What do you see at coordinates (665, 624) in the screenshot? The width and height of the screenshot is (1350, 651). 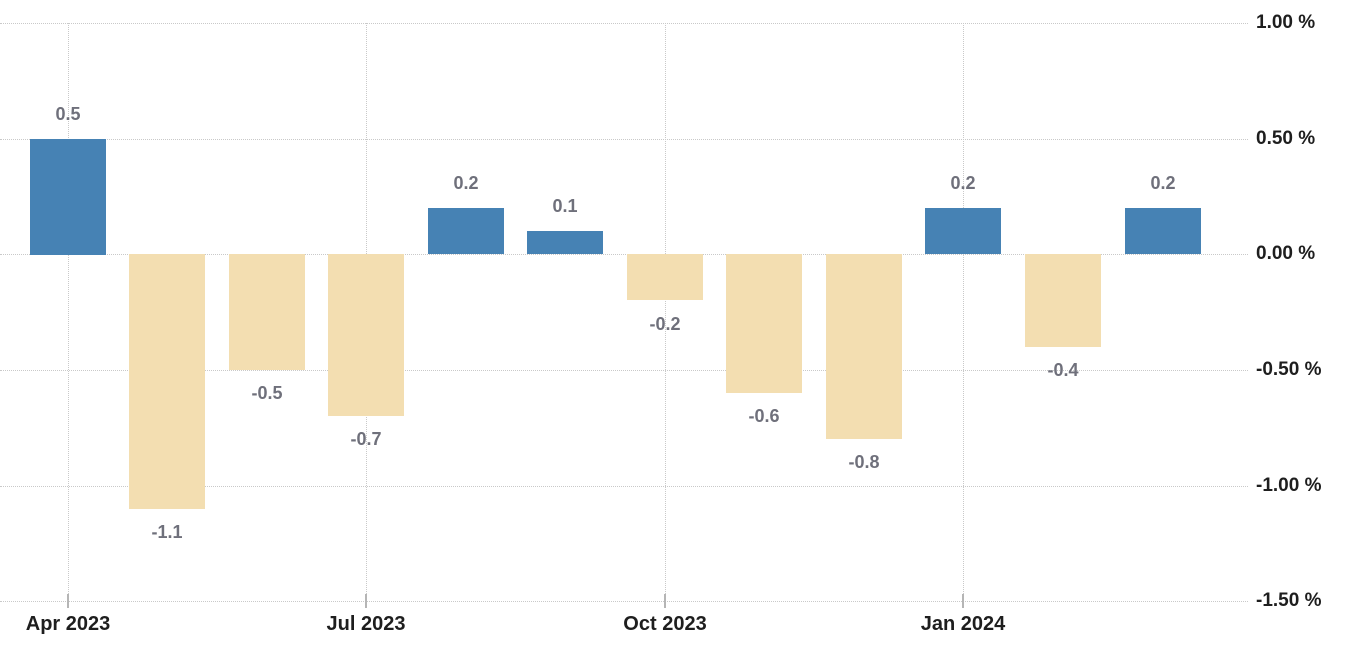 I see `x-axis-label: Oct 2023` at bounding box center [665, 624].